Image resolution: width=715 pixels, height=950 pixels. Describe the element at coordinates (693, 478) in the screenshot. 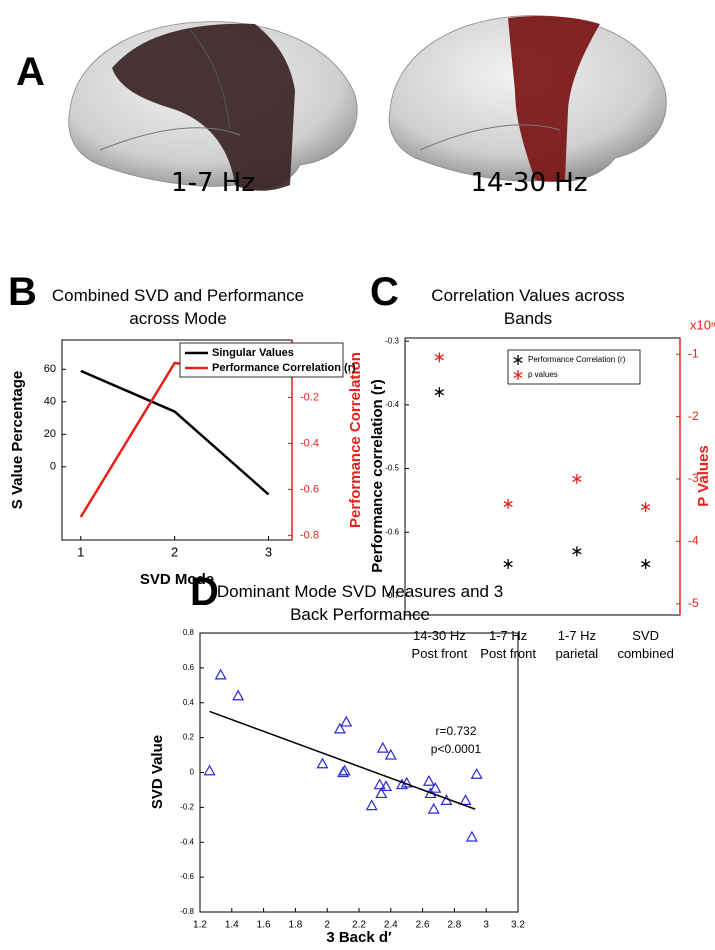

I see `y2-tick-label: -3` at that location.